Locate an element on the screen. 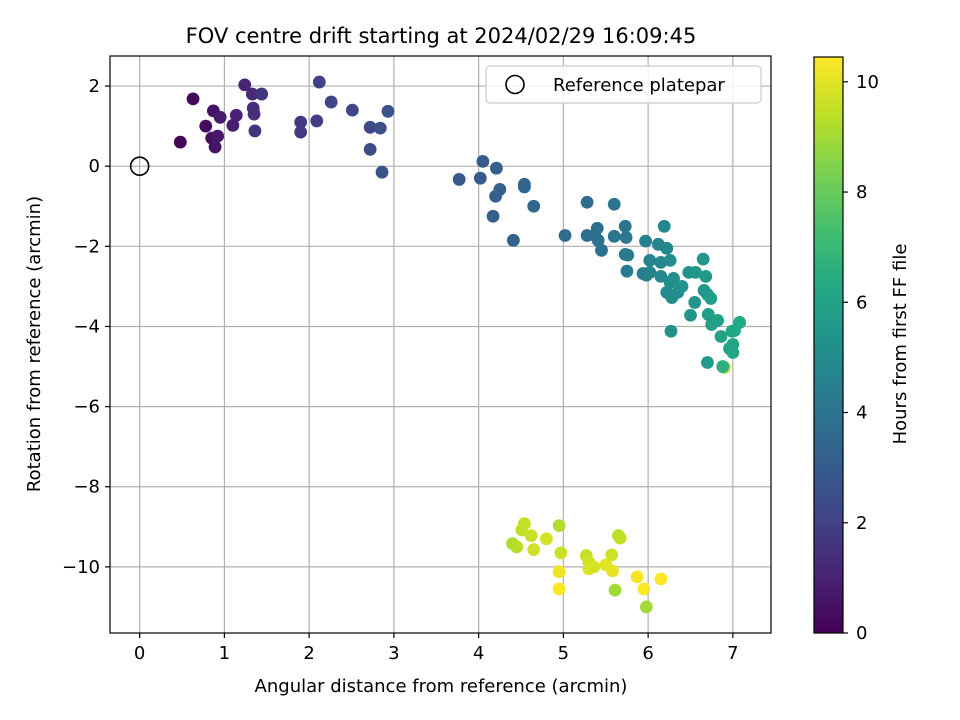 This screenshot has width=960, height=720. x-axis-ticks: 0 1 2 3 4 5 6 7 is located at coordinates (436, 648).